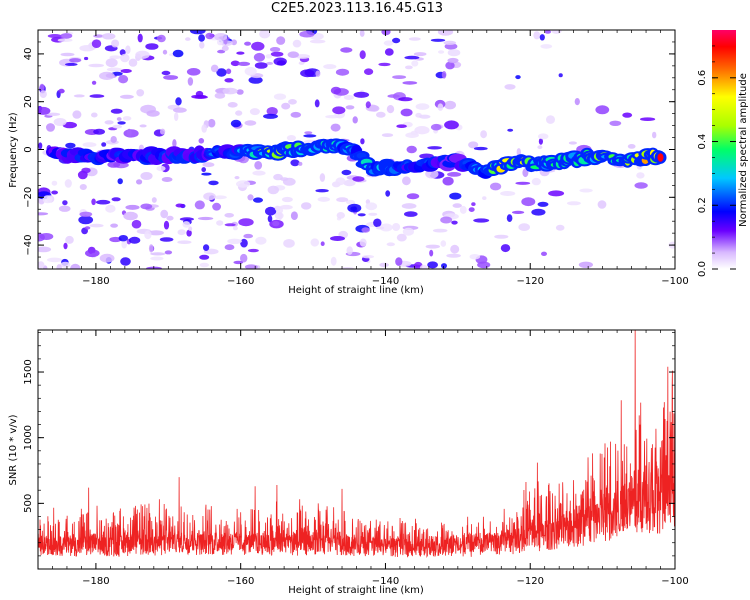 The image size is (750, 600). What do you see at coordinates (28, 149) in the screenshot?
I see `y-tick-label: 0` at bounding box center [28, 149].